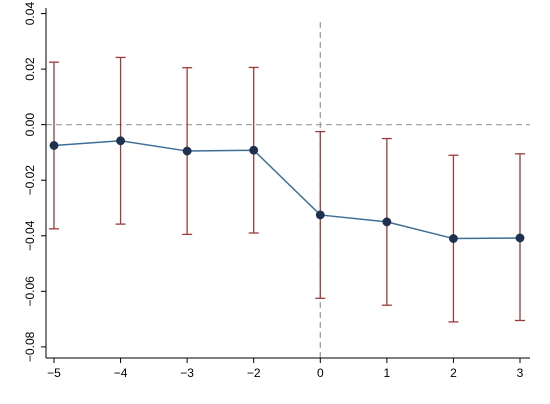  I want to click on x-axis-ticks: −5 −4 −3 −2 0 1 2 3, so click(285, 369).